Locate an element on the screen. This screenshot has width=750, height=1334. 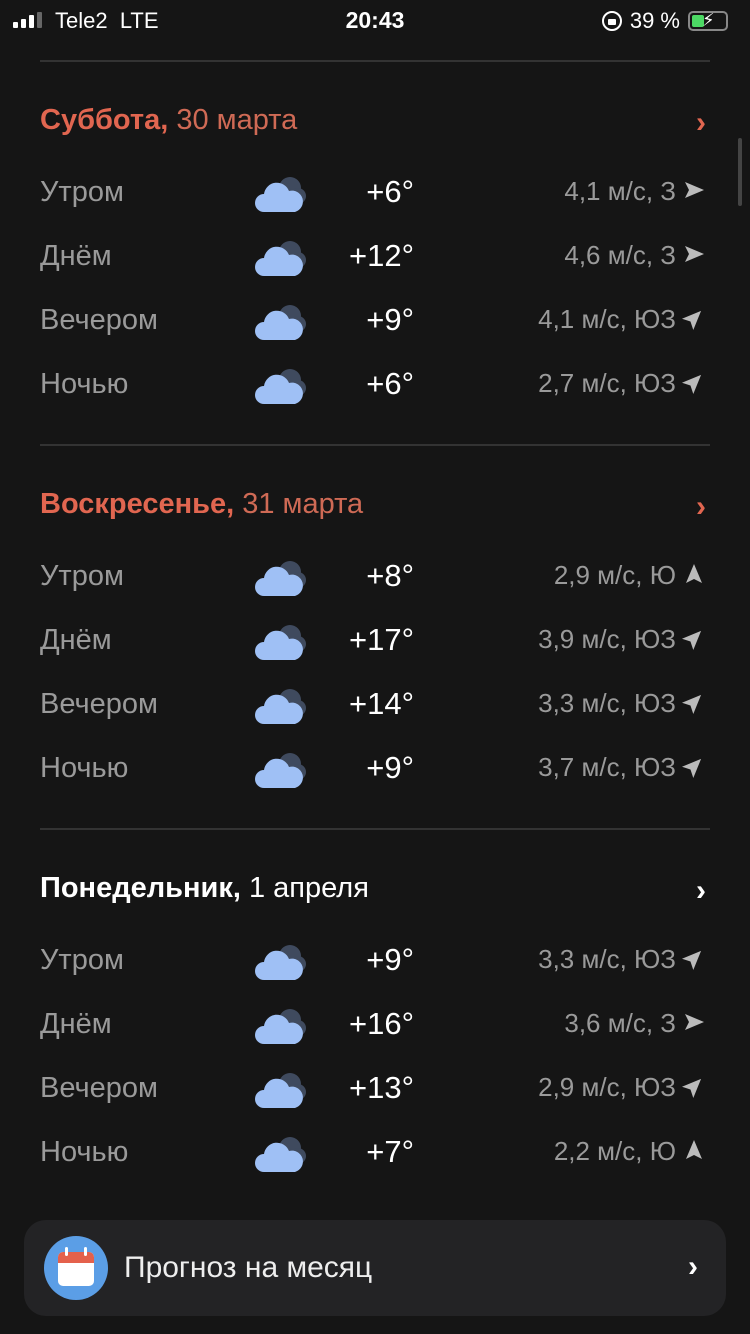
temperature: +14° is located at coordinates (381, 703).